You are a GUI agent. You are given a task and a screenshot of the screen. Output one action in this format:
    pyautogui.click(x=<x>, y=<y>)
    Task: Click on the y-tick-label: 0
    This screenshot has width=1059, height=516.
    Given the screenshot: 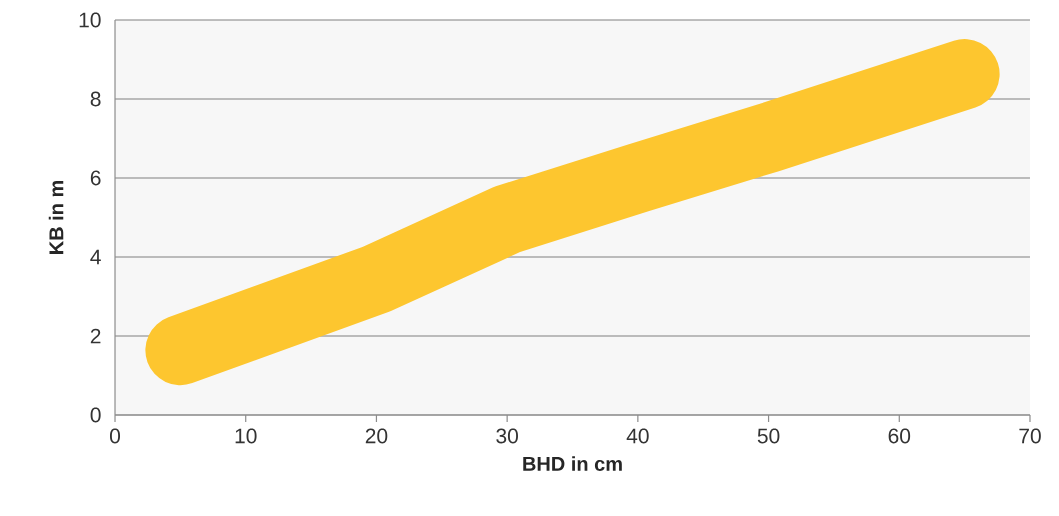 What is the action you would take?
    pyautogui.click(x=95, y=415)
    